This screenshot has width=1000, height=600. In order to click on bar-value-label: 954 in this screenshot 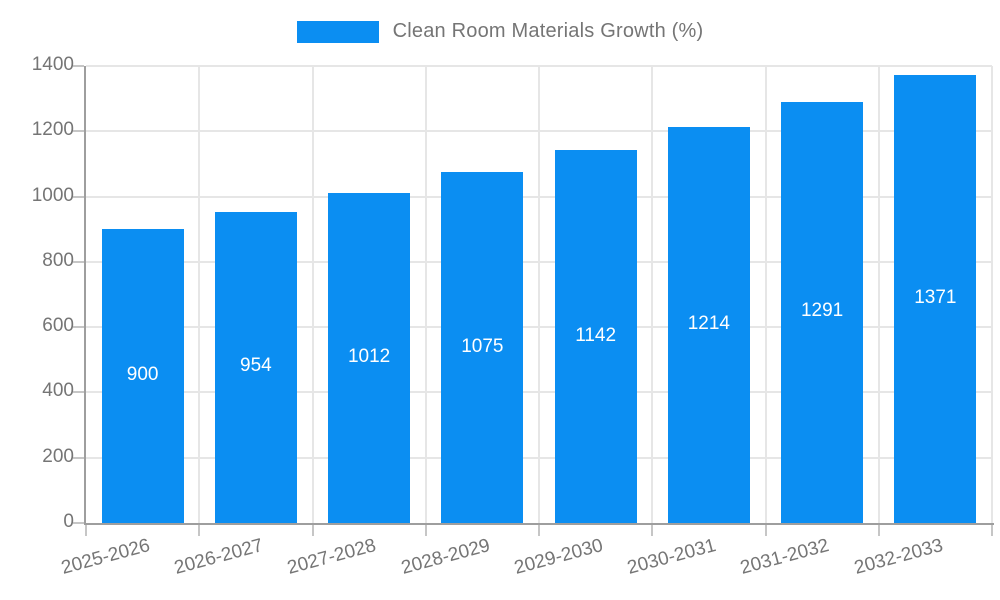, I will do `click(256, 366)`.